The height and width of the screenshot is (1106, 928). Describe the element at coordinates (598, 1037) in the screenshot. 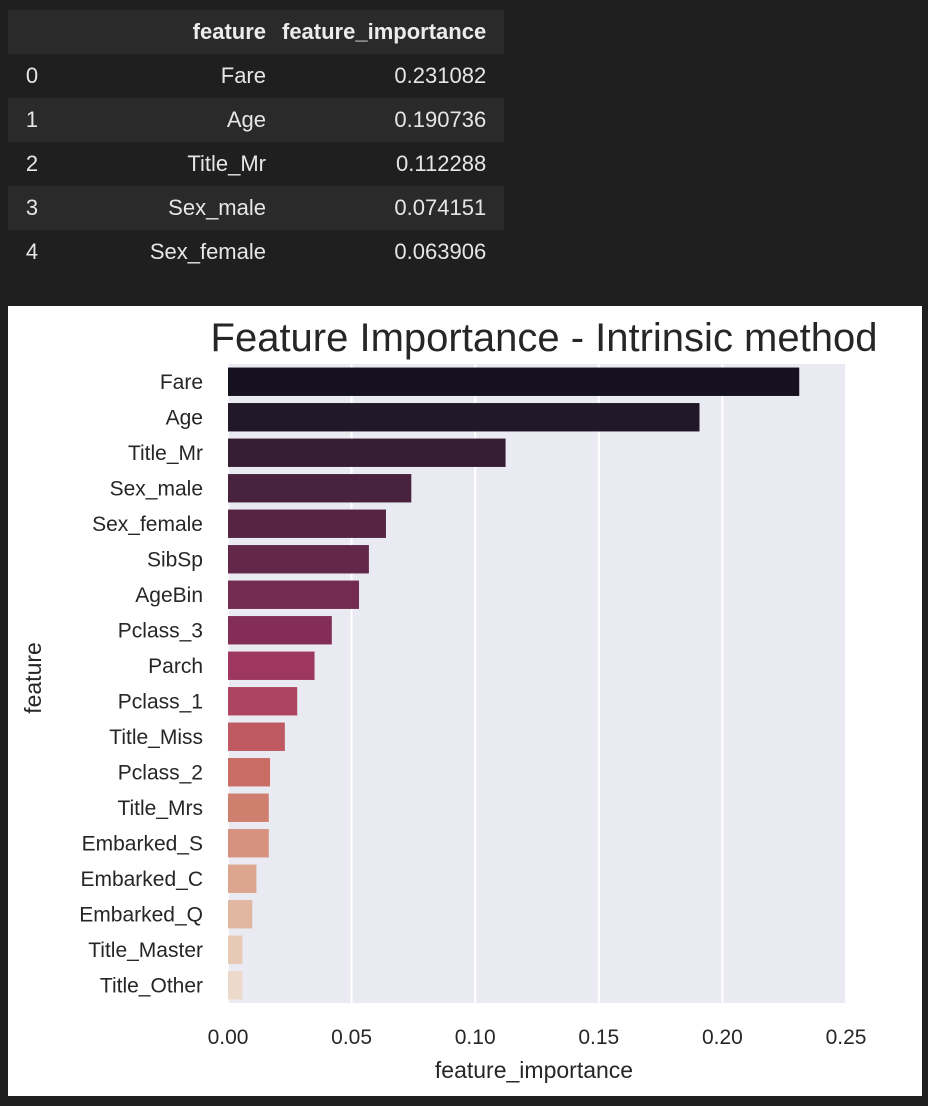

I see `x-tick-label: 0.15` at that location.